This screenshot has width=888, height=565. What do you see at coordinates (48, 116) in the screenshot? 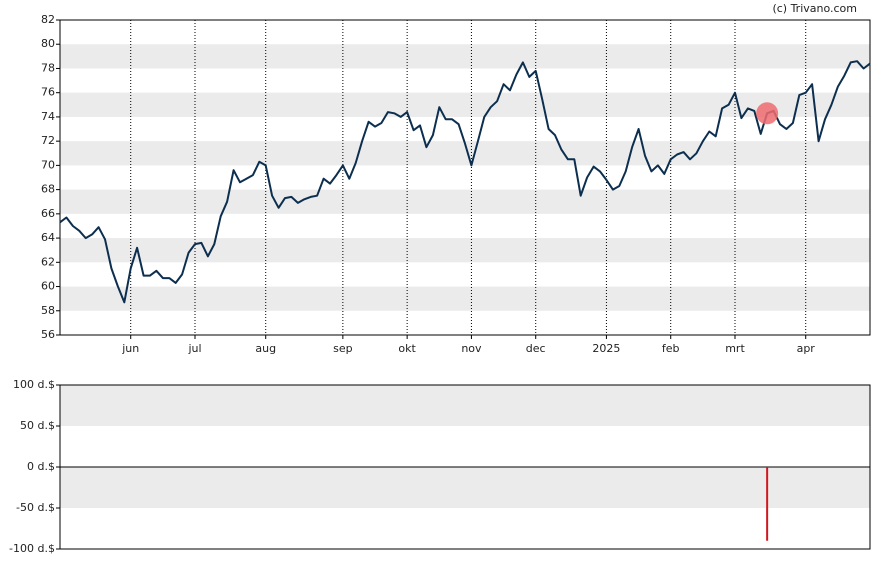
I see `y-tick-label: 74` at bounding box center [48, 116].